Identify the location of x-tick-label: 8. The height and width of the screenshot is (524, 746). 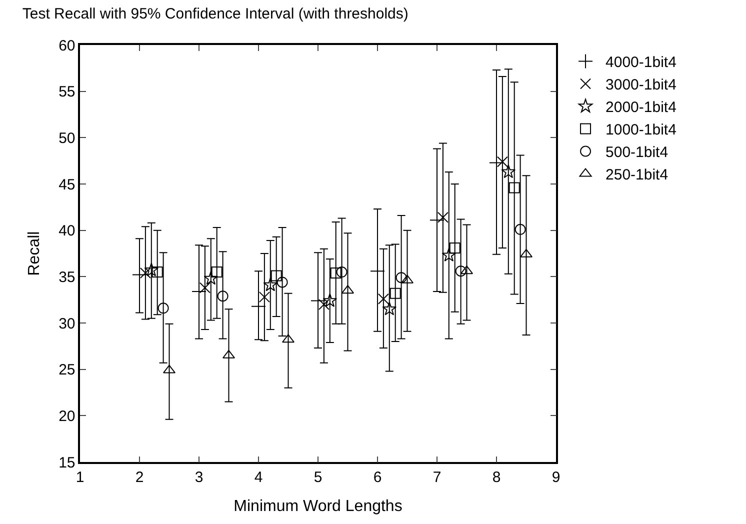
(496, 477).